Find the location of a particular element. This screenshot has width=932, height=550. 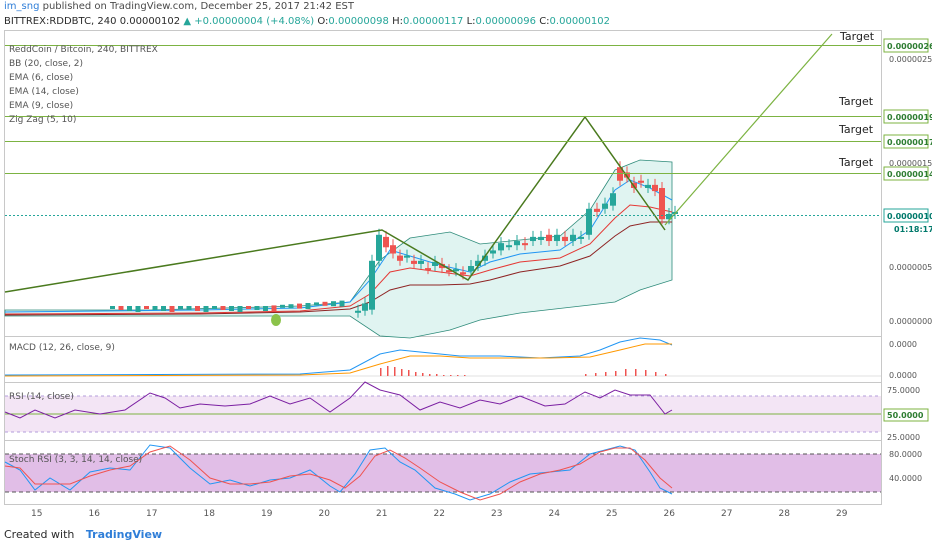

last-price: 0.00000102 is located at coordinates (150, 21).